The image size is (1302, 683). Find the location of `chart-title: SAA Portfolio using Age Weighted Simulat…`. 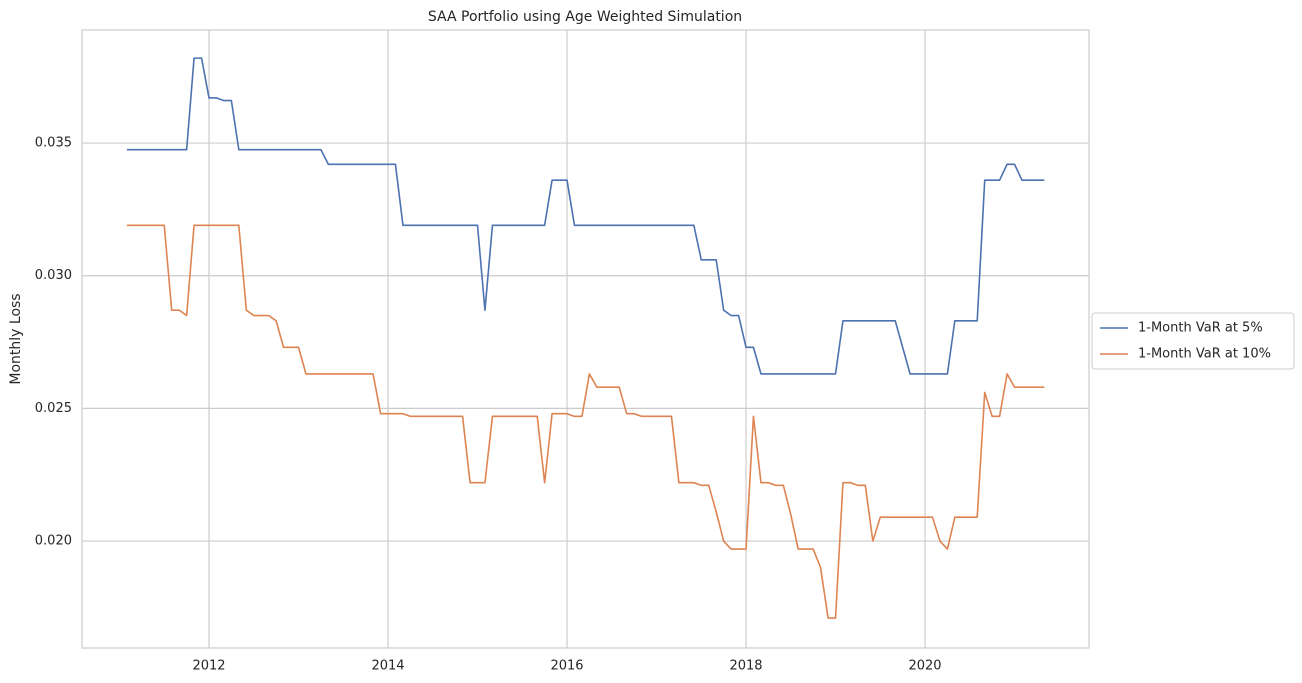

chart-title: SAA Portfolio using Age Weighted Simulat… is located at coordinates (585, 17).